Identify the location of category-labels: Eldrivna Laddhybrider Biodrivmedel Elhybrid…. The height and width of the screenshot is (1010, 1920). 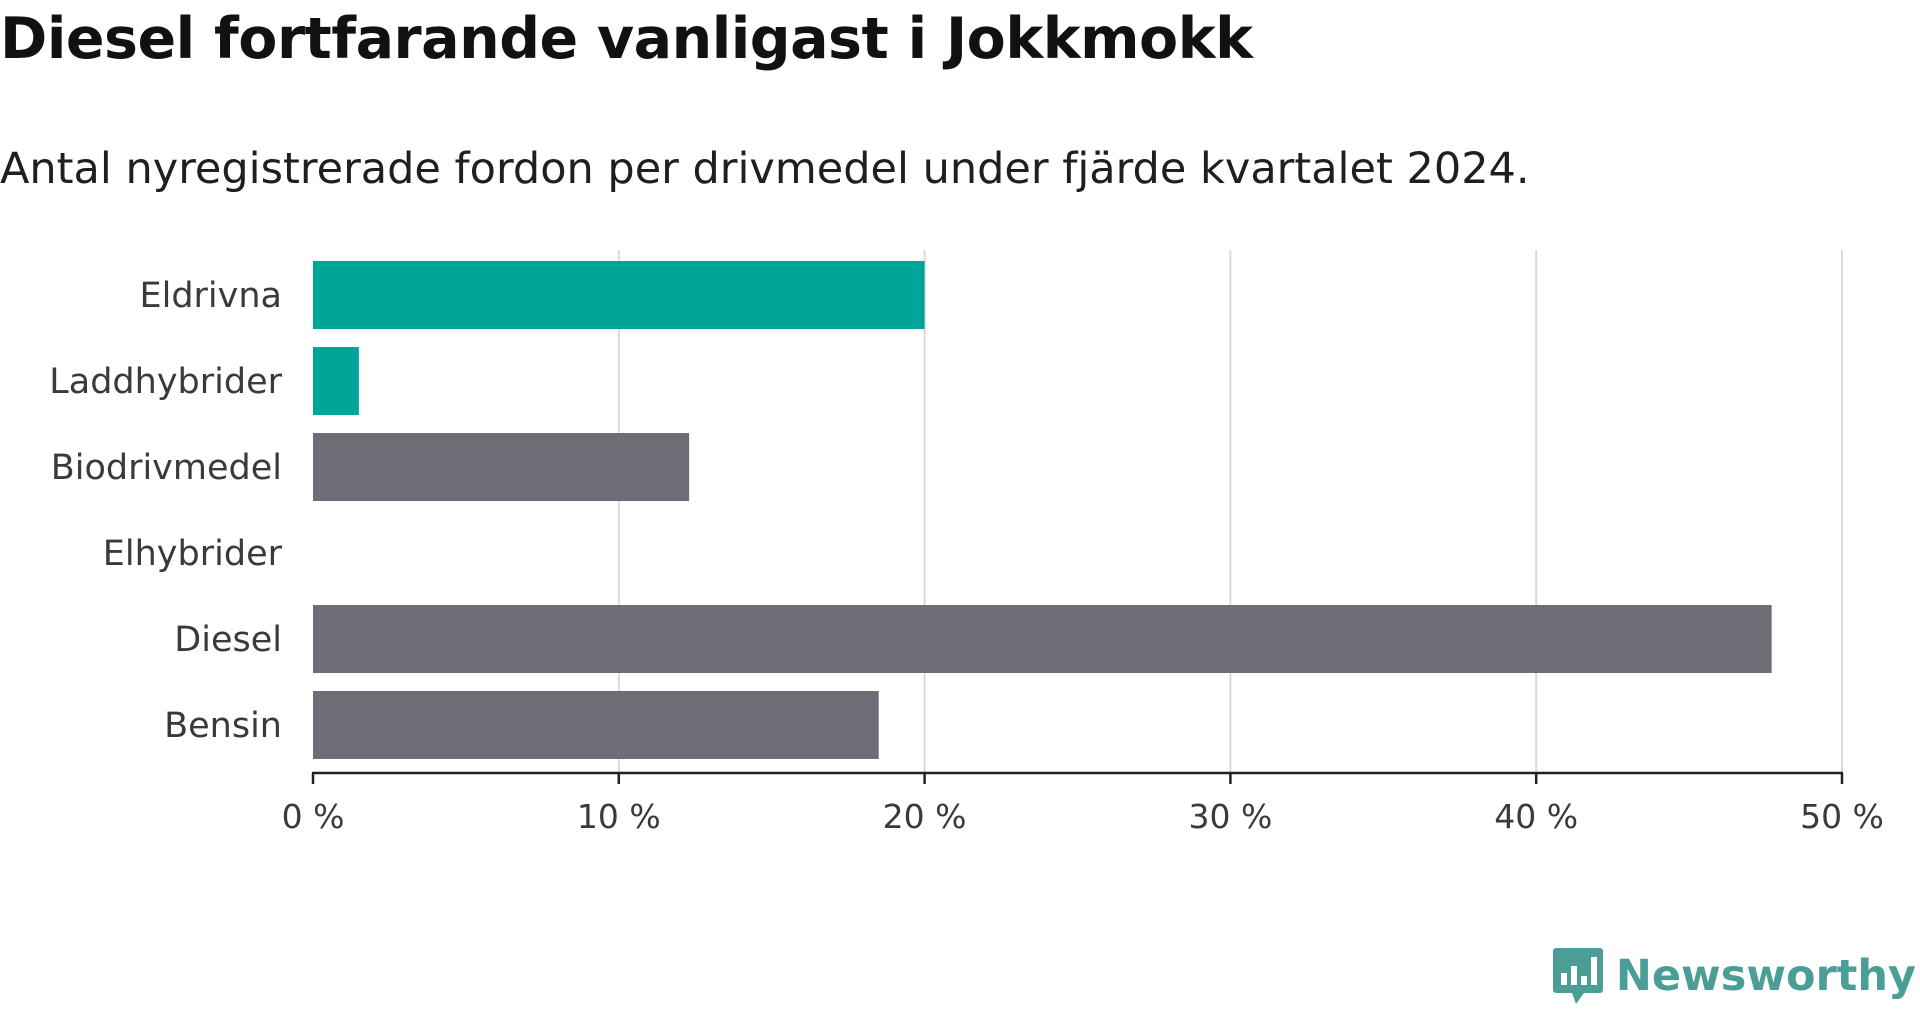
(165, 511).